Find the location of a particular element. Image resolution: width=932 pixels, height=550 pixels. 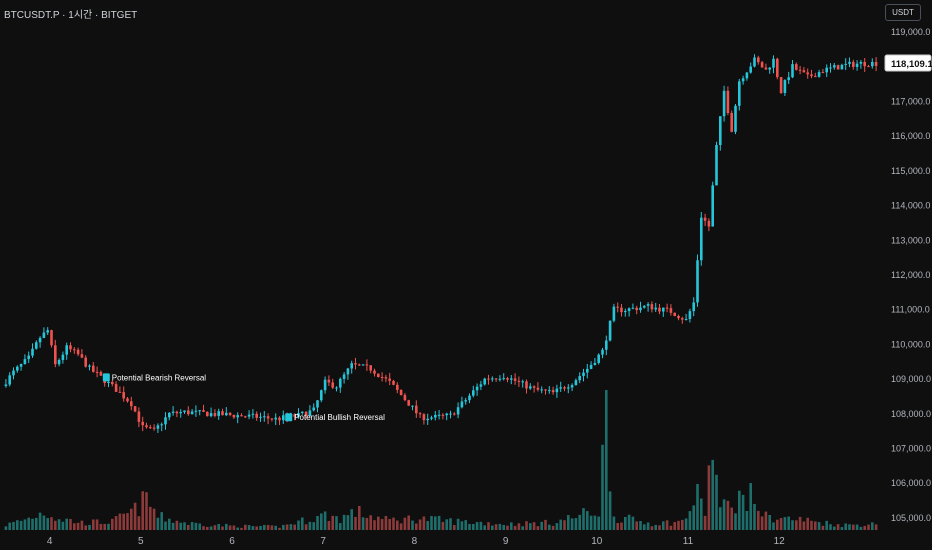

price-tick-label: 106,000.0 is located at coordinates (911, 483).